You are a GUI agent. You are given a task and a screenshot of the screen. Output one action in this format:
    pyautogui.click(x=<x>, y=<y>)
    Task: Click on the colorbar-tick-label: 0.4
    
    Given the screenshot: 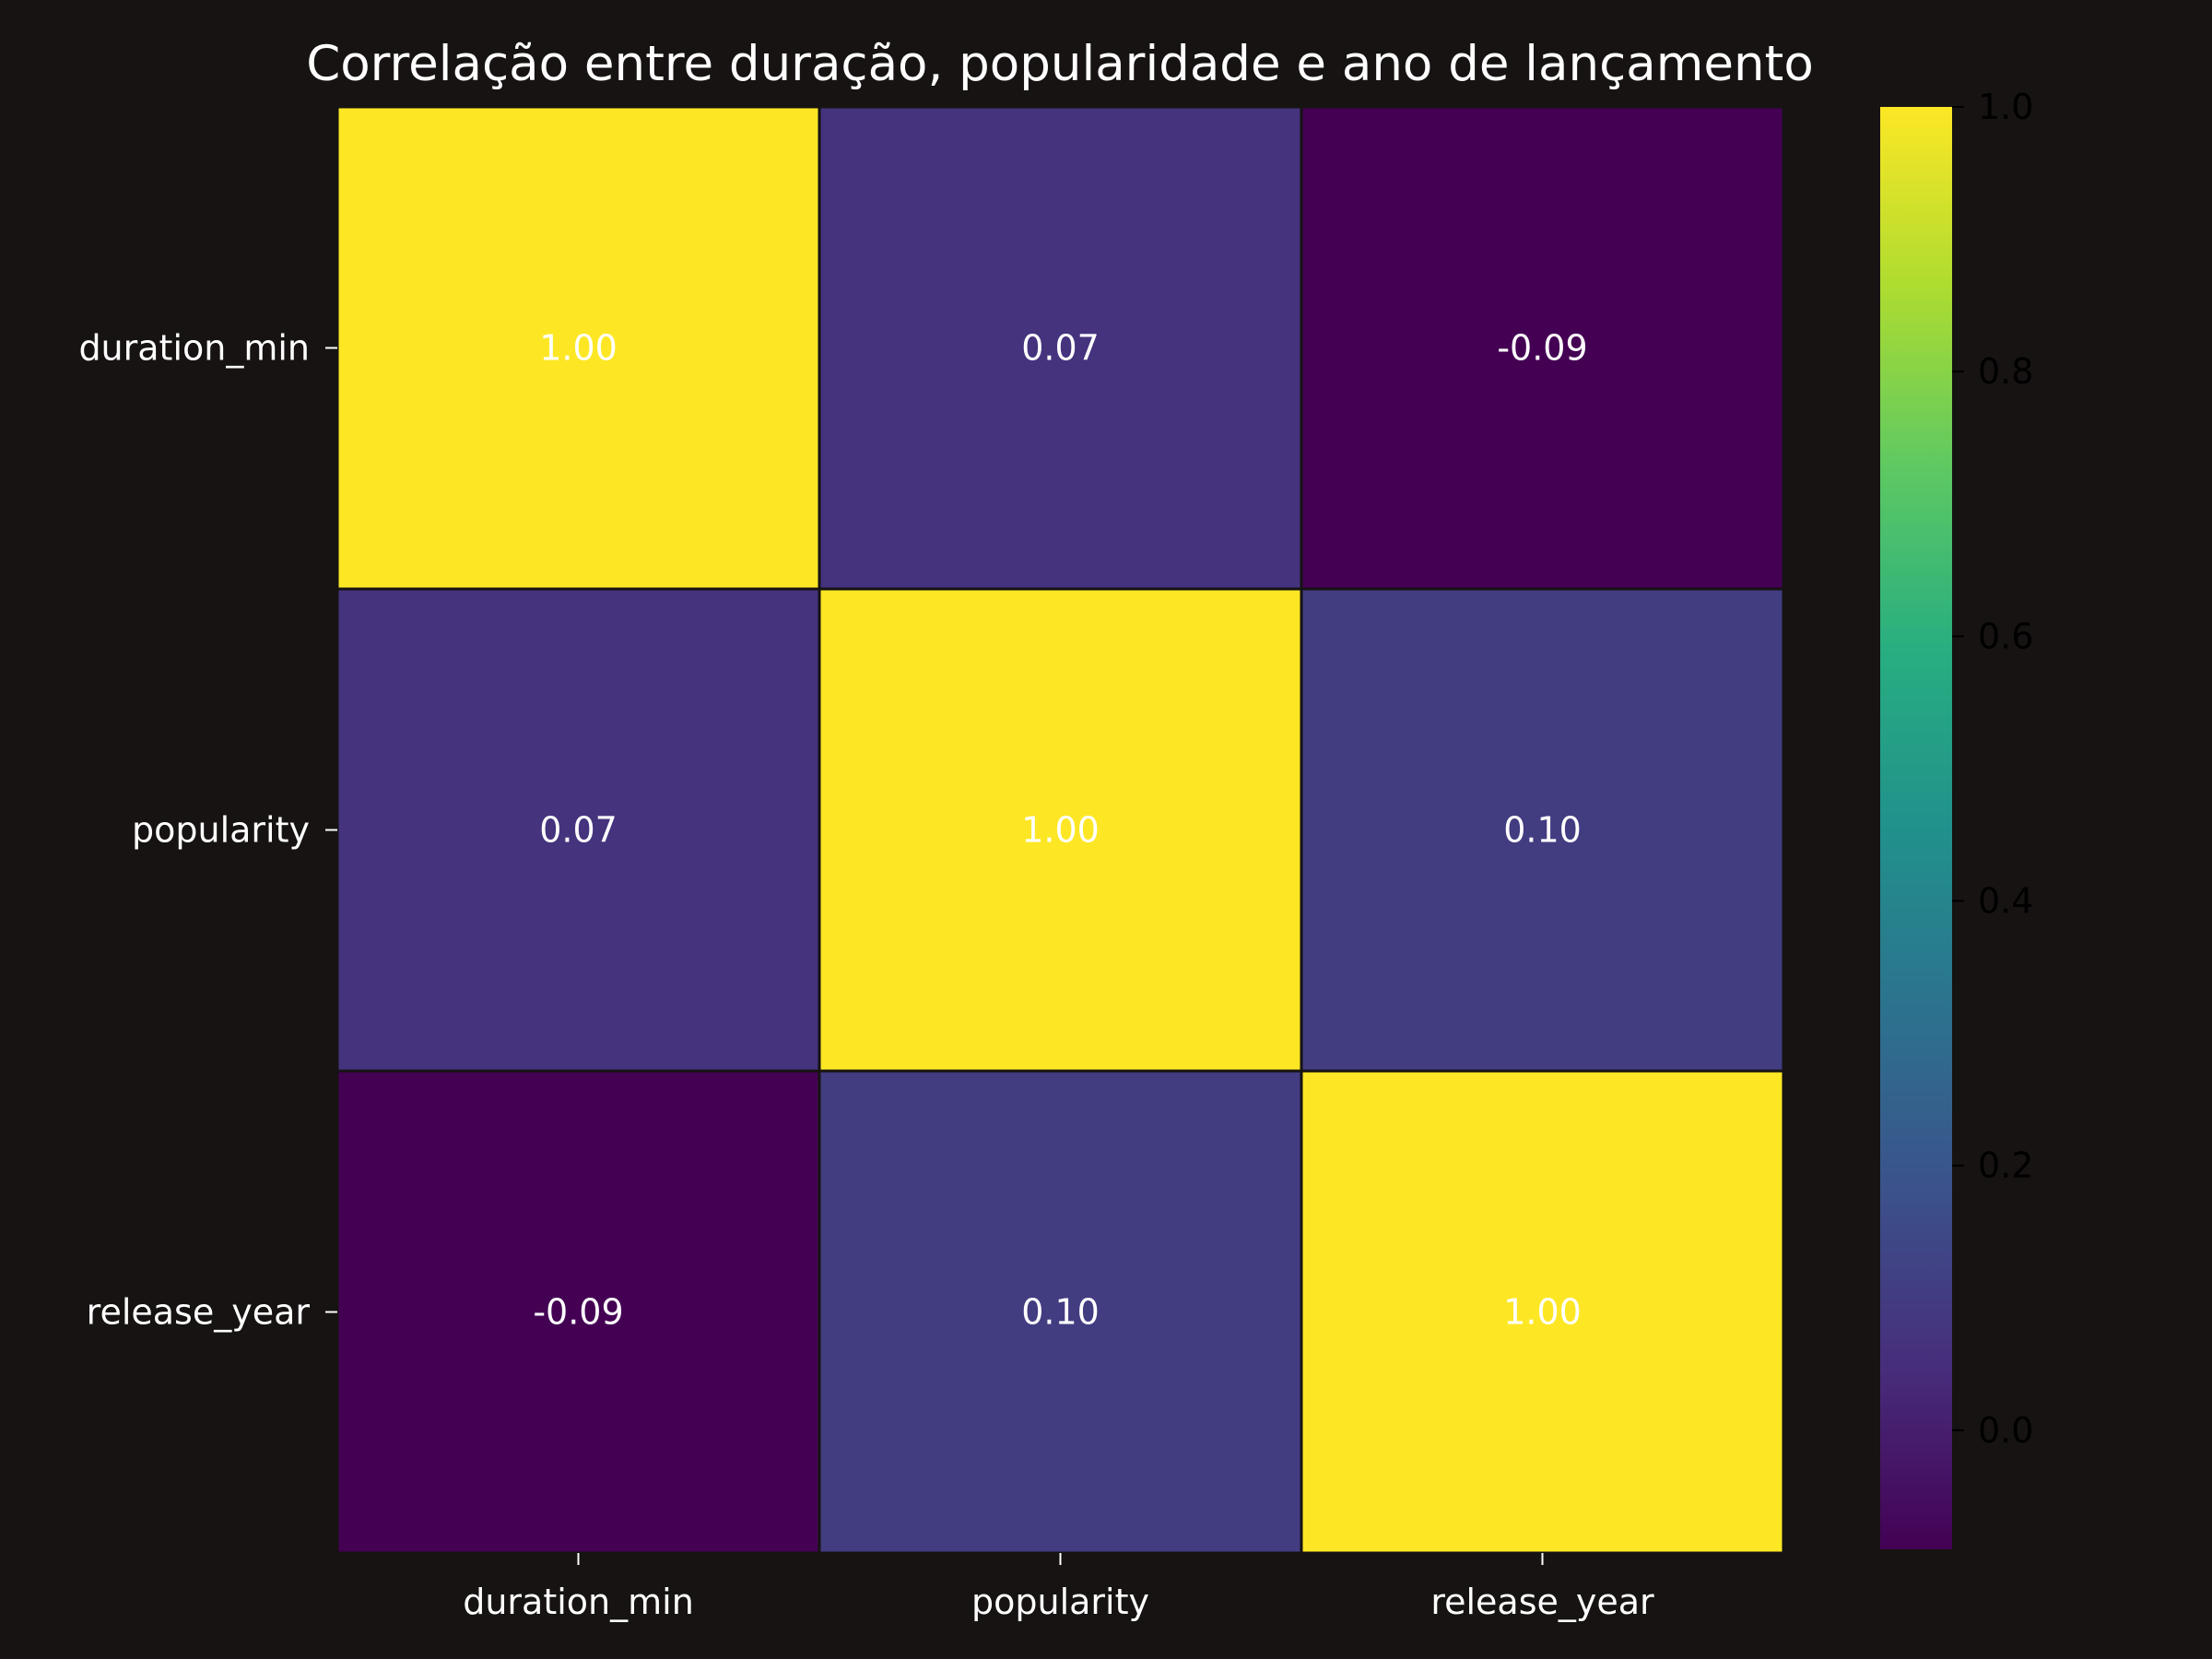 What is the action you would take?
    pyautogui.click(x=2005, y=900)
    